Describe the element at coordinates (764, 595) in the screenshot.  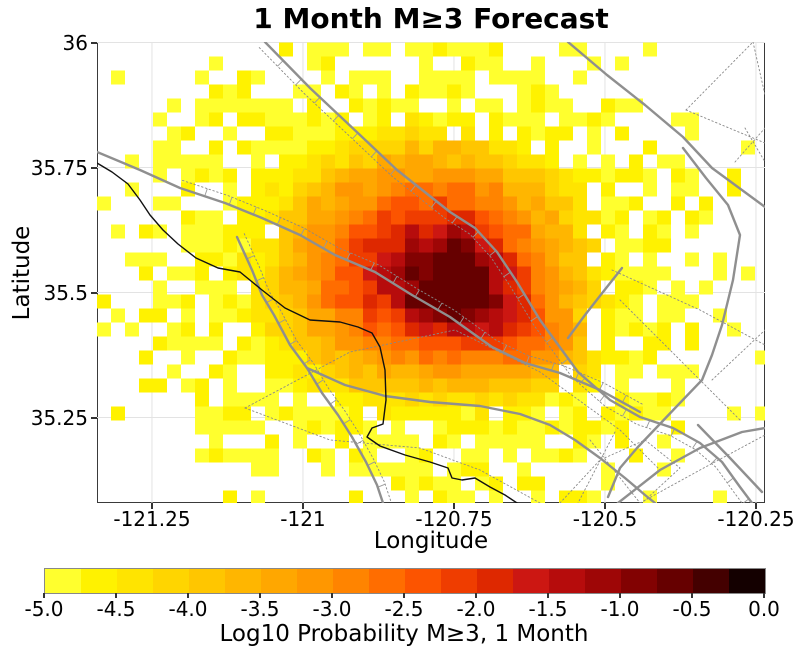
I see `colorbar-tickmark` at that location.